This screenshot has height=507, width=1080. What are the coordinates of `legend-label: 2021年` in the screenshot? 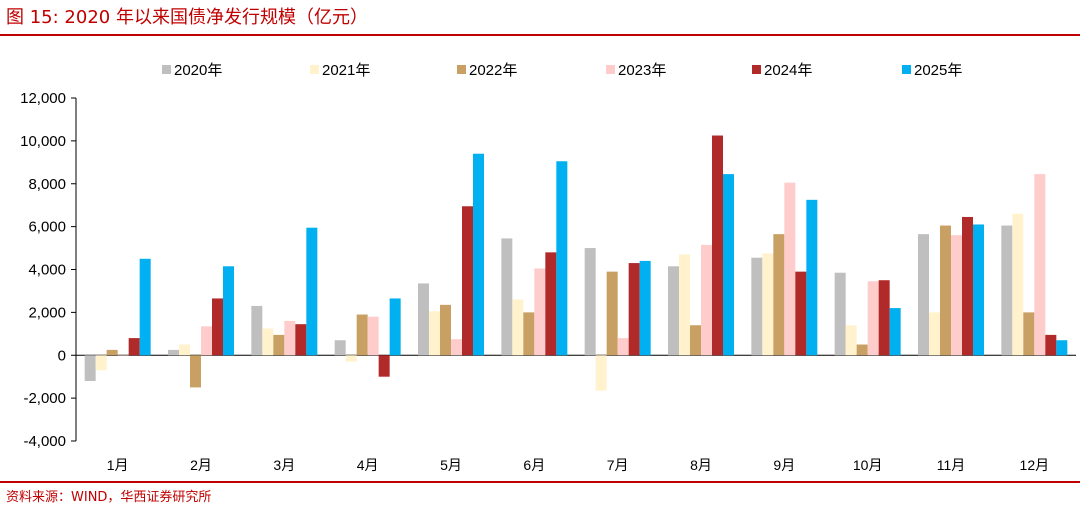 It's located at (346, 70).